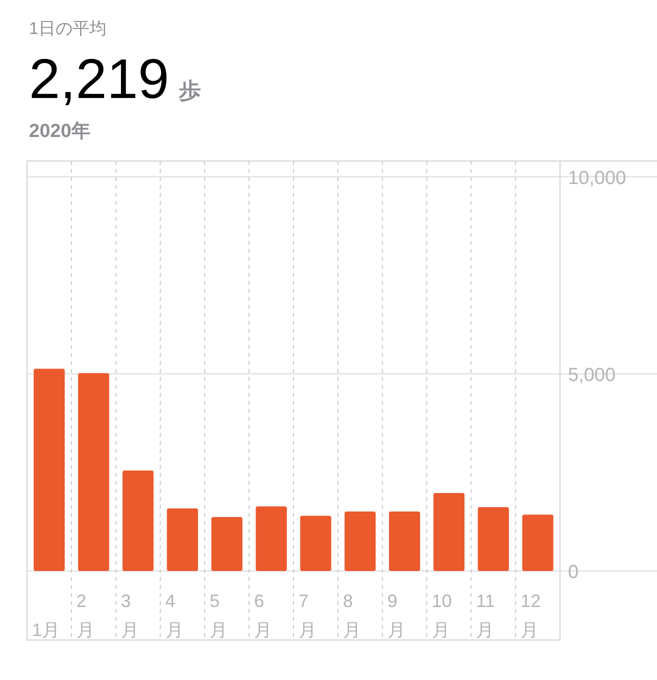 Image resolution: width=657 pixels, height=680 pixels. I want to click on x-tick-label: 11月, so click(485, 615).